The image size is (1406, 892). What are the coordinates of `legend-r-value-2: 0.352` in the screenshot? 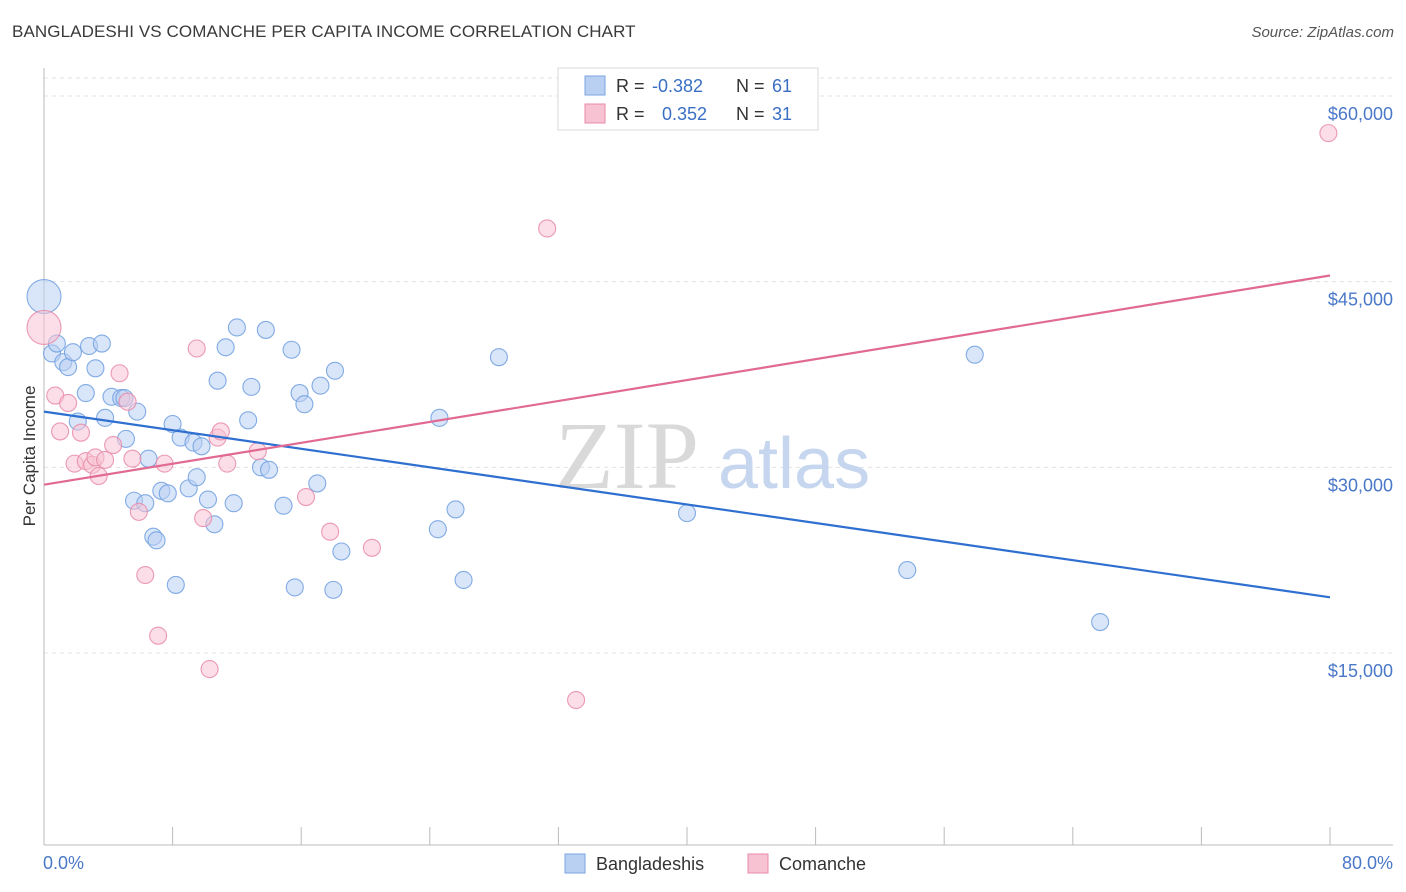 It's located at (684, 114).